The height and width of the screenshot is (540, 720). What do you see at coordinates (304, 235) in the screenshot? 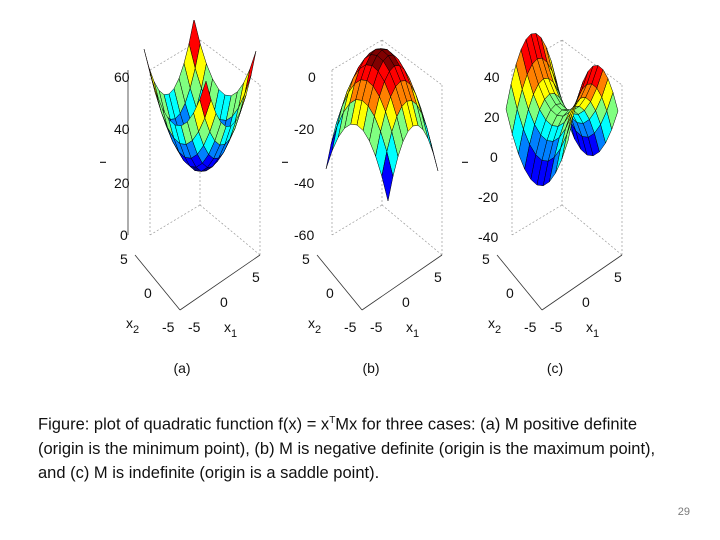
I see `z-tick-label: -60` at bounding box center [304, 235].